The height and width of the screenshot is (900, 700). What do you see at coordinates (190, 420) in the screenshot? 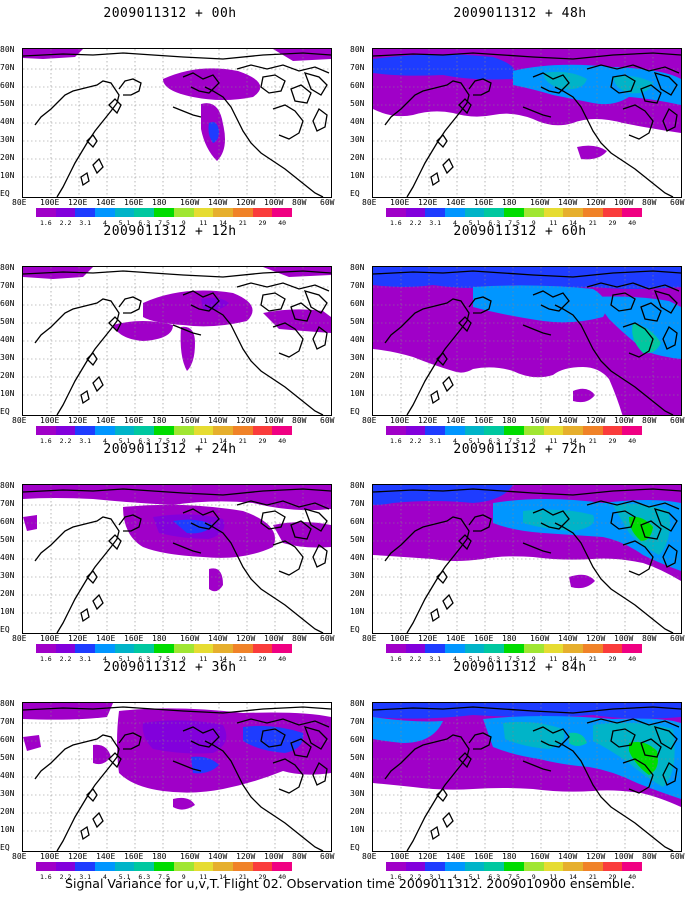
I see `lon-label: 160W` at bounding box center [190, 420].